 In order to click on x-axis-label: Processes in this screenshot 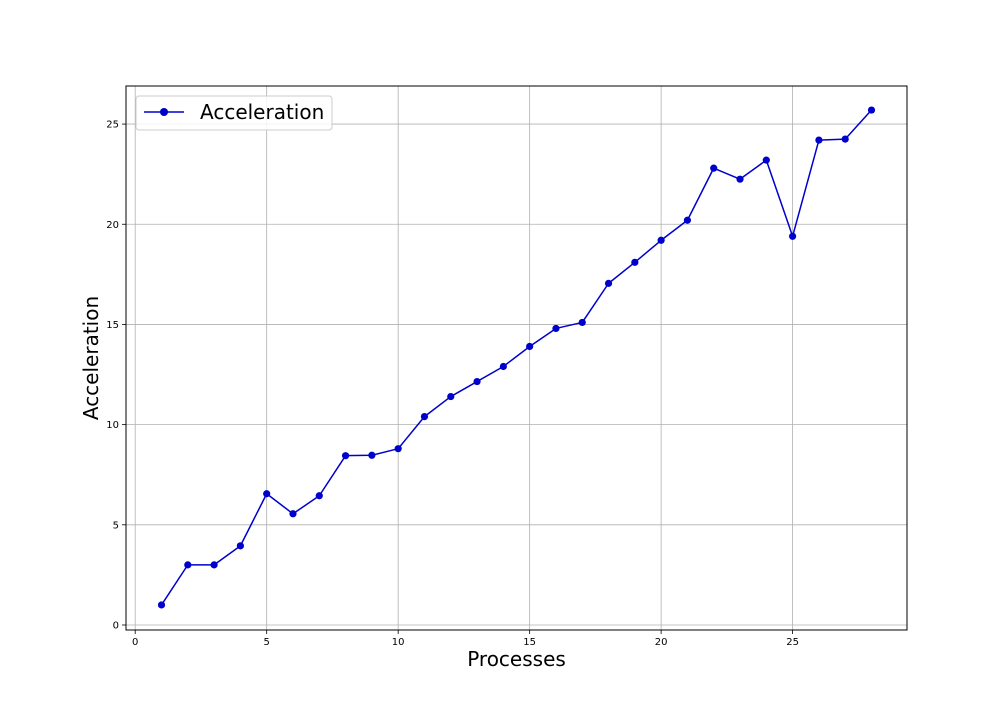, I will do `click(516, 659)`.